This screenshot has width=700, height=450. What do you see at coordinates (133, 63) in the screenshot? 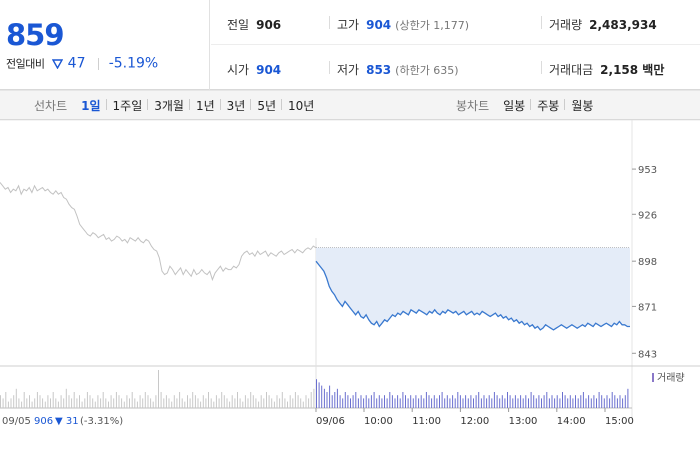
I see `change-percent: -5.19%` at bounding box center [133, 63].